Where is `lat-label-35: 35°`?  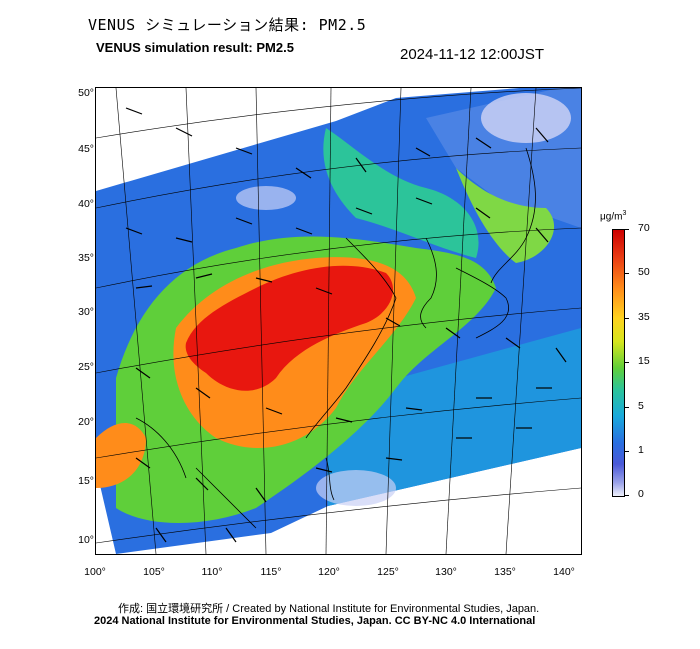
lat-label-35: 35° is located at coordinates (86, 258).